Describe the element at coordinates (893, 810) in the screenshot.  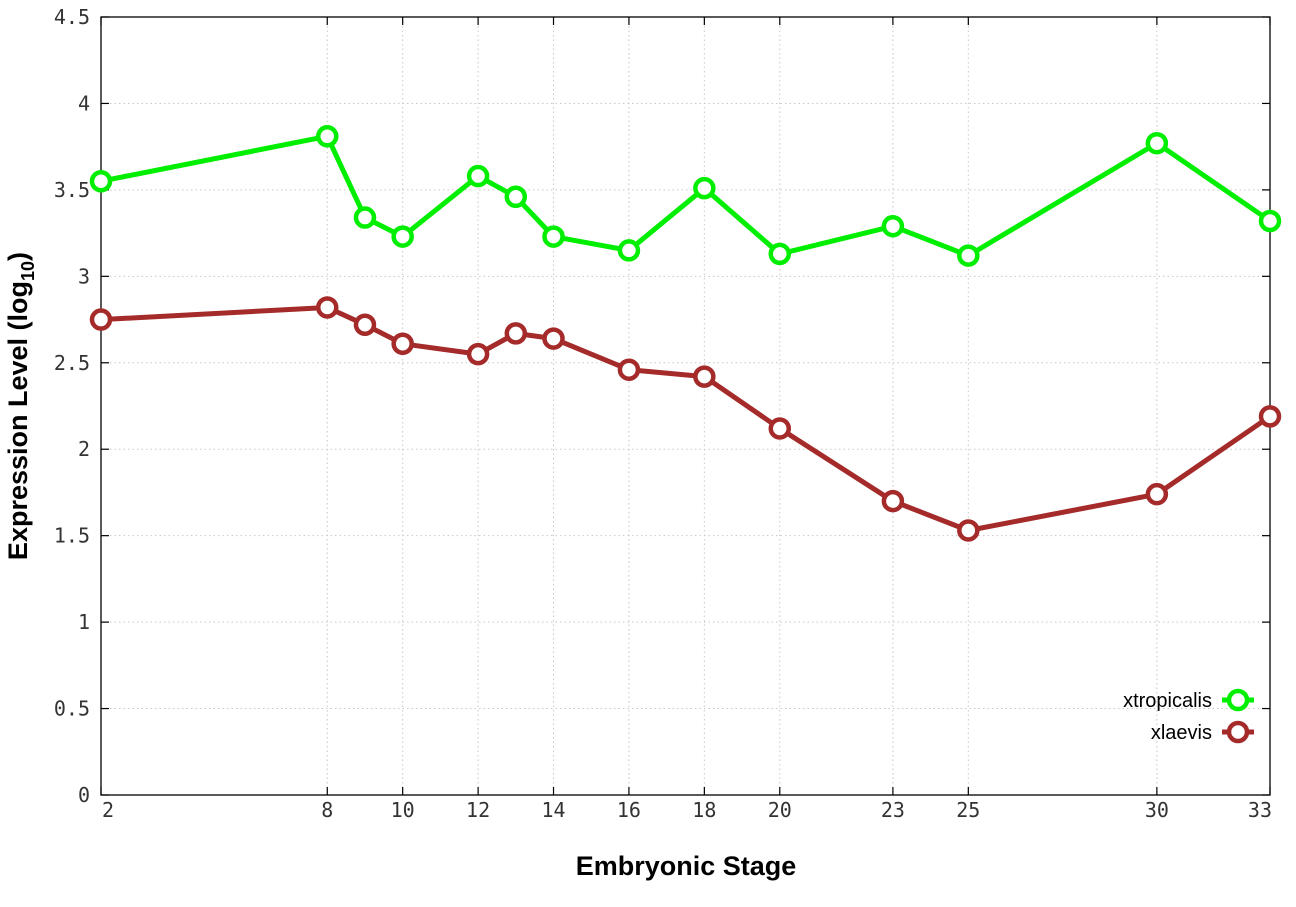
I see `x-tick-label: 23` at that location.